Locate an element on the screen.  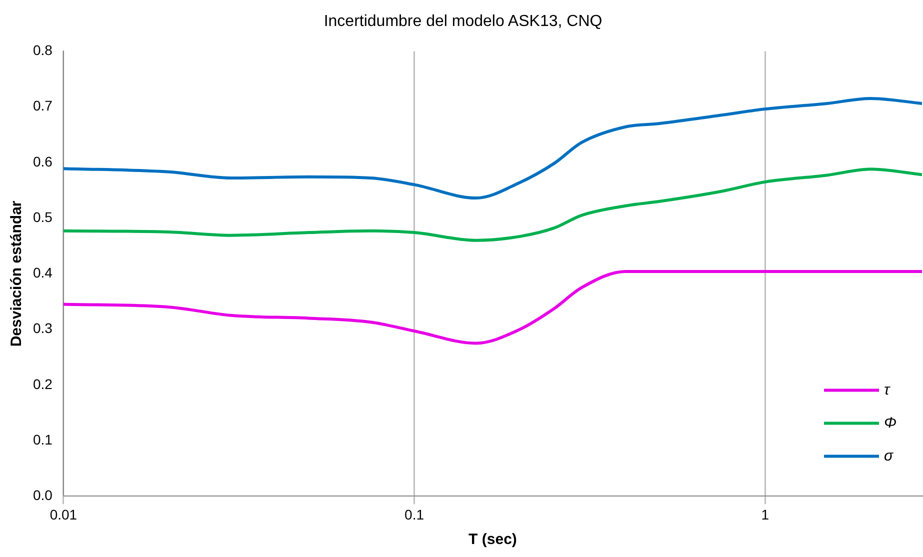
y-tick-label: 0.4 is located at coordinates (42, 272).